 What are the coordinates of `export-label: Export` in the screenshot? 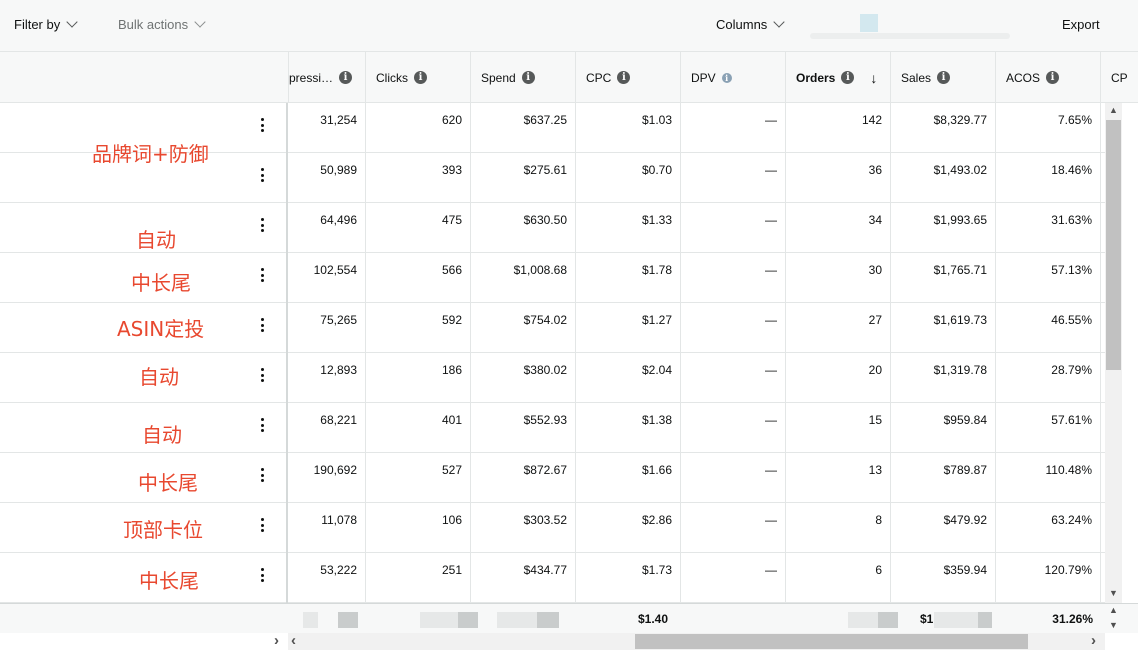 It's located at (1081, 24).